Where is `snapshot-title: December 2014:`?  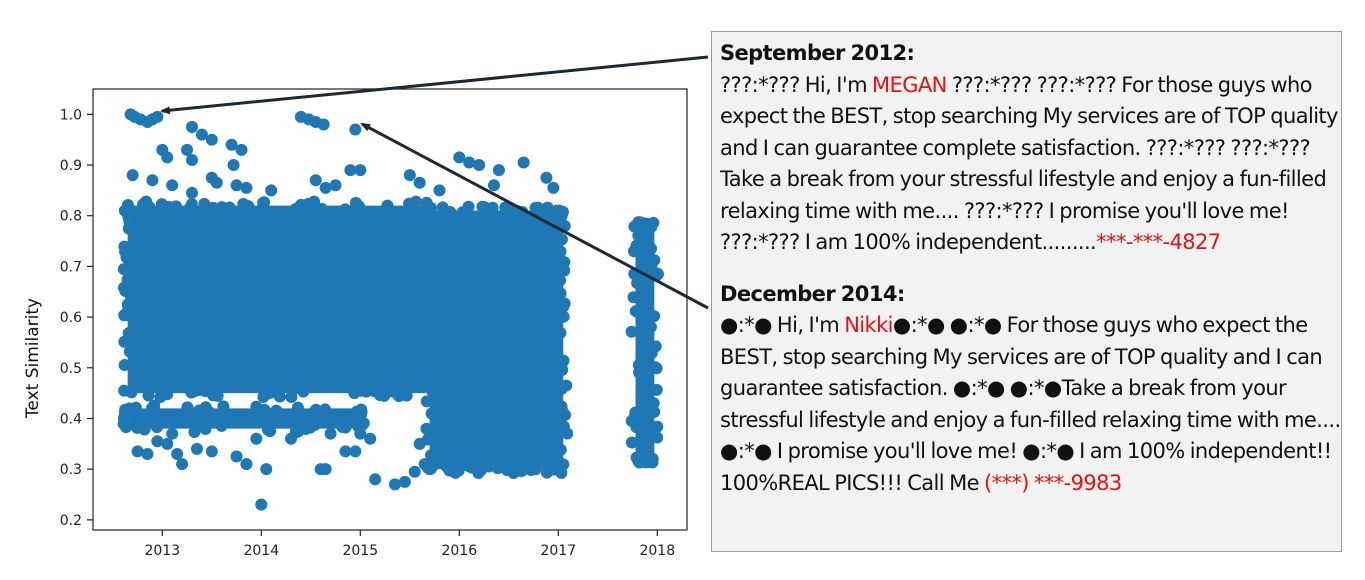
snapshot-title: December 2014: is located at coordinates (812, 293).